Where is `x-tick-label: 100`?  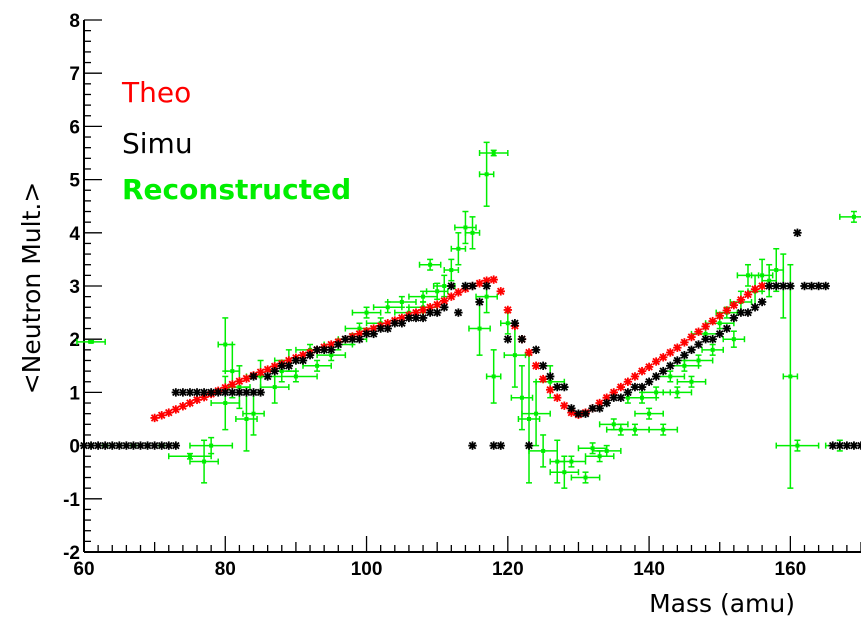 x-tick-label: 100 is located at coordinates (367, 569).